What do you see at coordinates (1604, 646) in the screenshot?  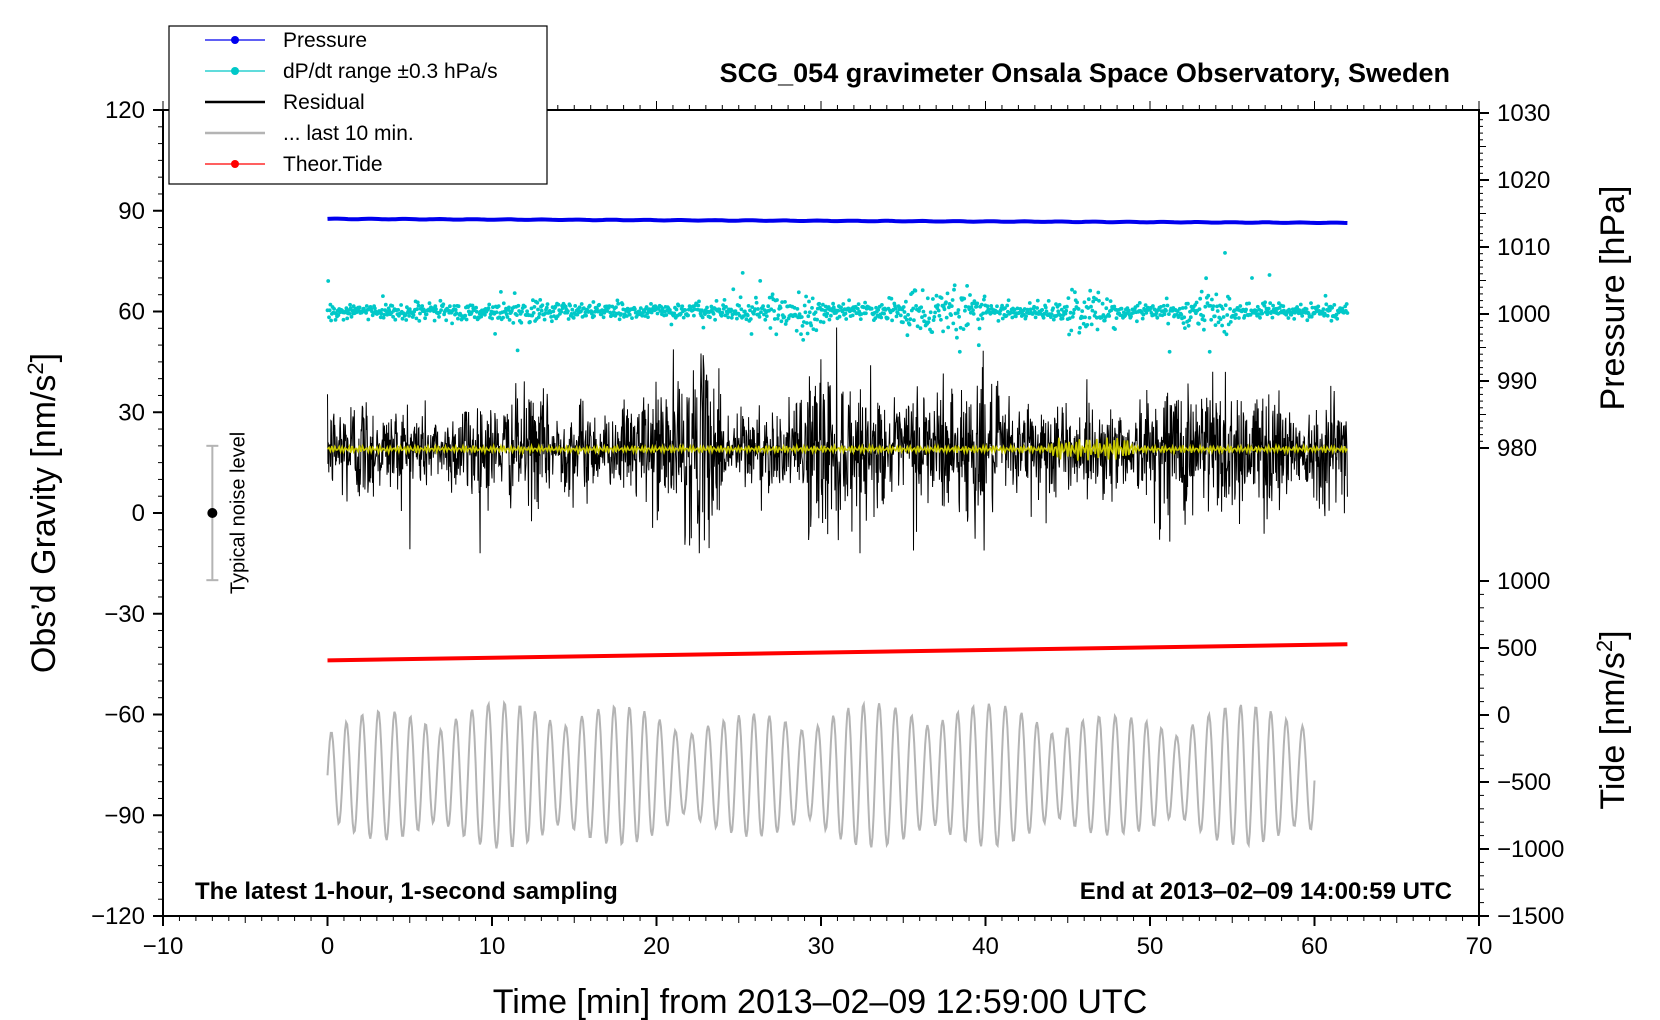 I see `y-axis-title-tide-sup: 2` at bounding box center [1604, 646].